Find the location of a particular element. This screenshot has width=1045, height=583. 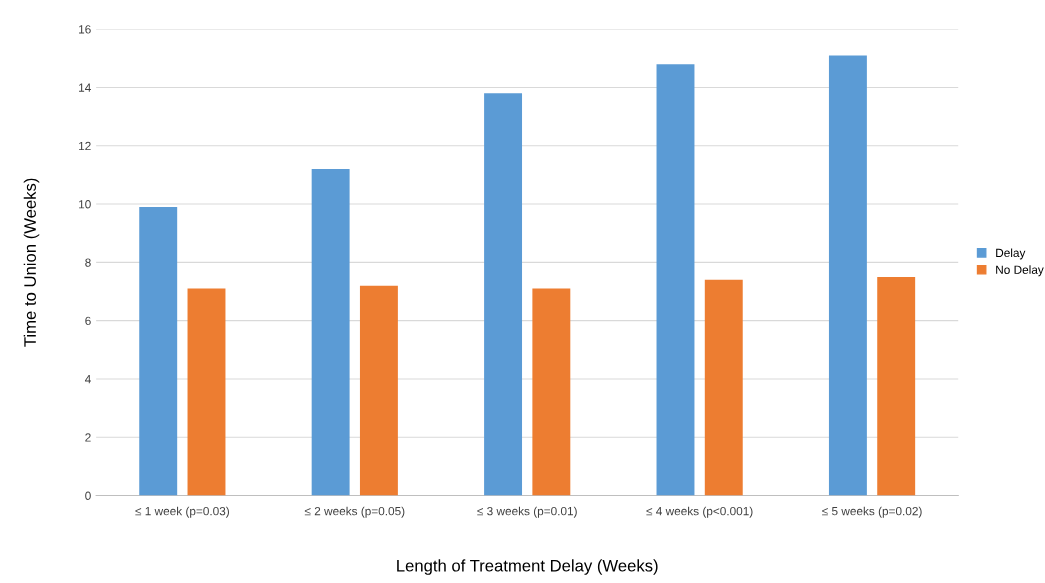

legend-label: No Delay is located at coordinates (1020, 271).